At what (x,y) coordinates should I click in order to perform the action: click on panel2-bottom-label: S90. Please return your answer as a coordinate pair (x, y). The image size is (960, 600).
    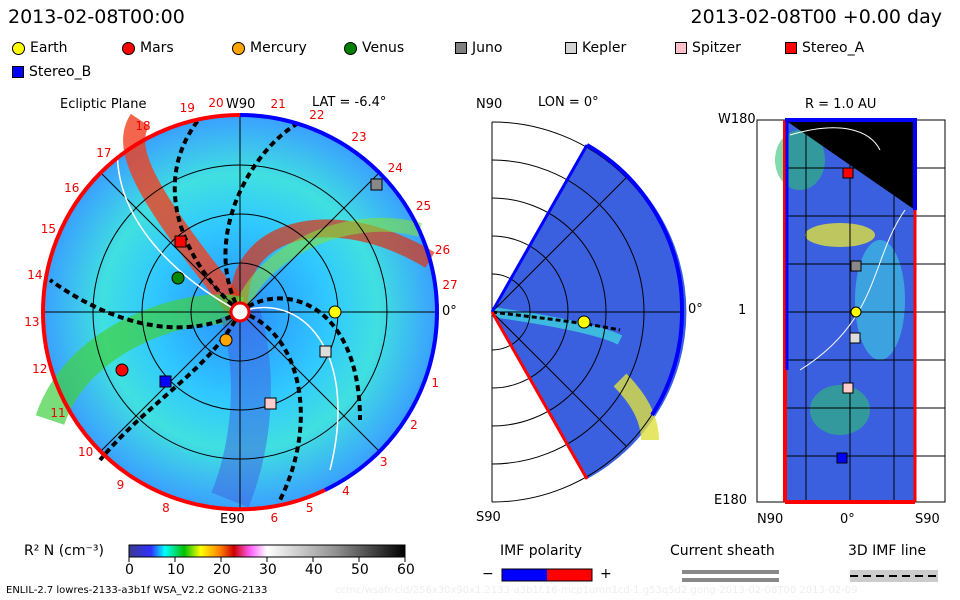
    Looking at the image, I should click on (488, 517).